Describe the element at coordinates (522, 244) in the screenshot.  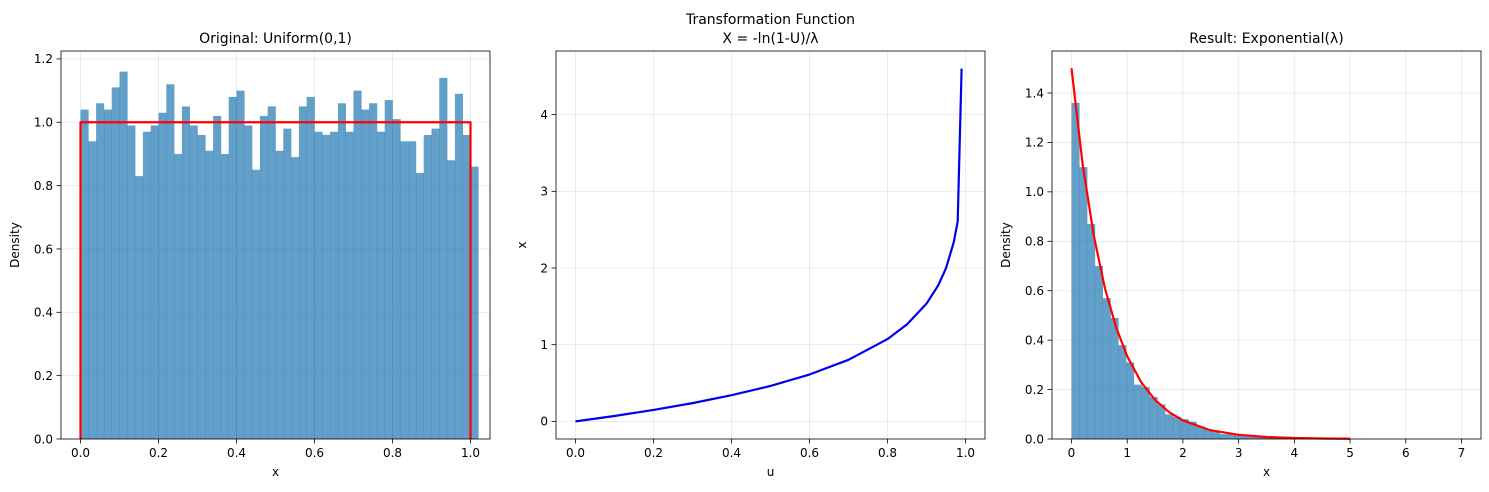
I see `y-axis-label: x` at that location.